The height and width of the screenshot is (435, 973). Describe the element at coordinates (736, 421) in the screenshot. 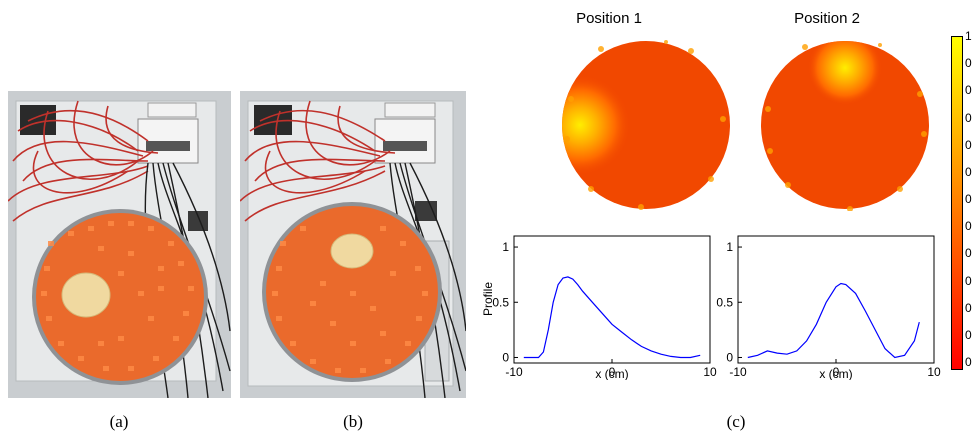

I see `caption-c: (c)` at that location.